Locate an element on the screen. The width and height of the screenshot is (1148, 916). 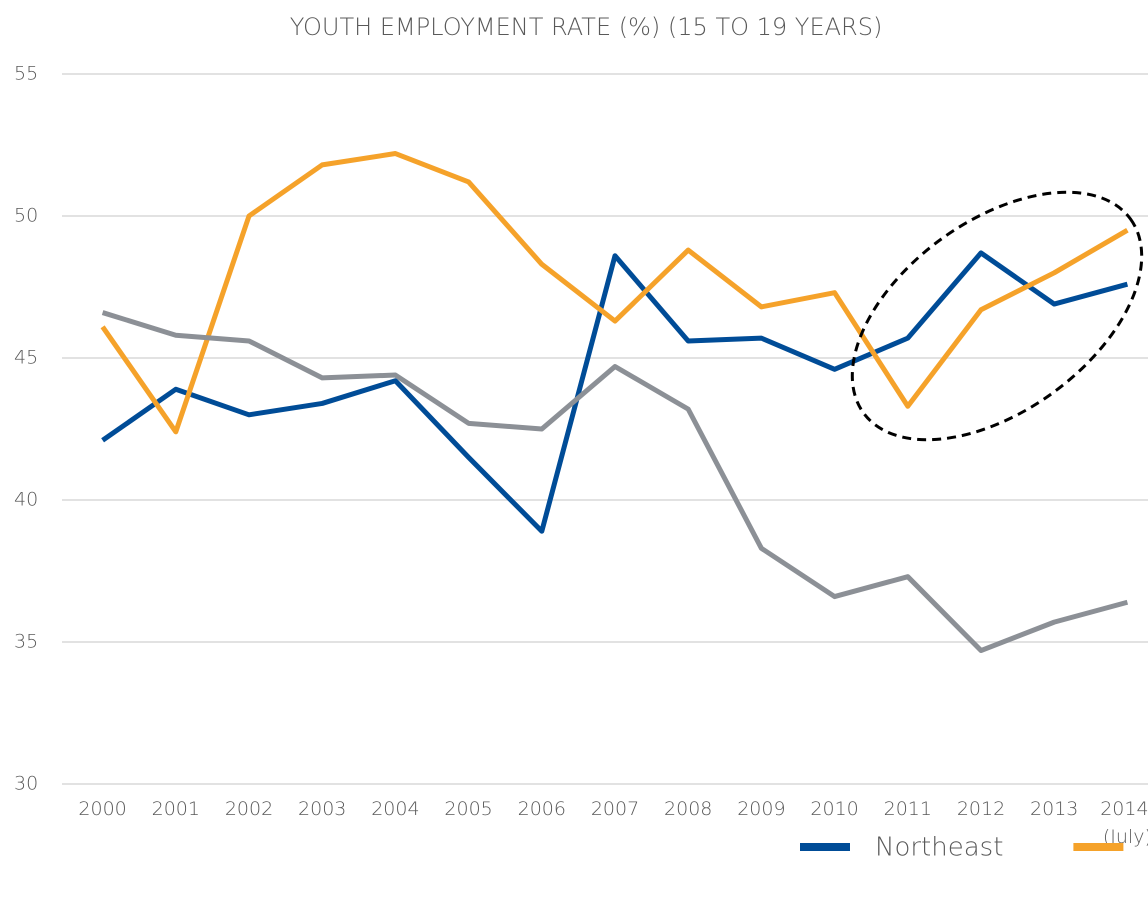
x-tick-label: 2014 (July) is located at coordinates (1124, 823).